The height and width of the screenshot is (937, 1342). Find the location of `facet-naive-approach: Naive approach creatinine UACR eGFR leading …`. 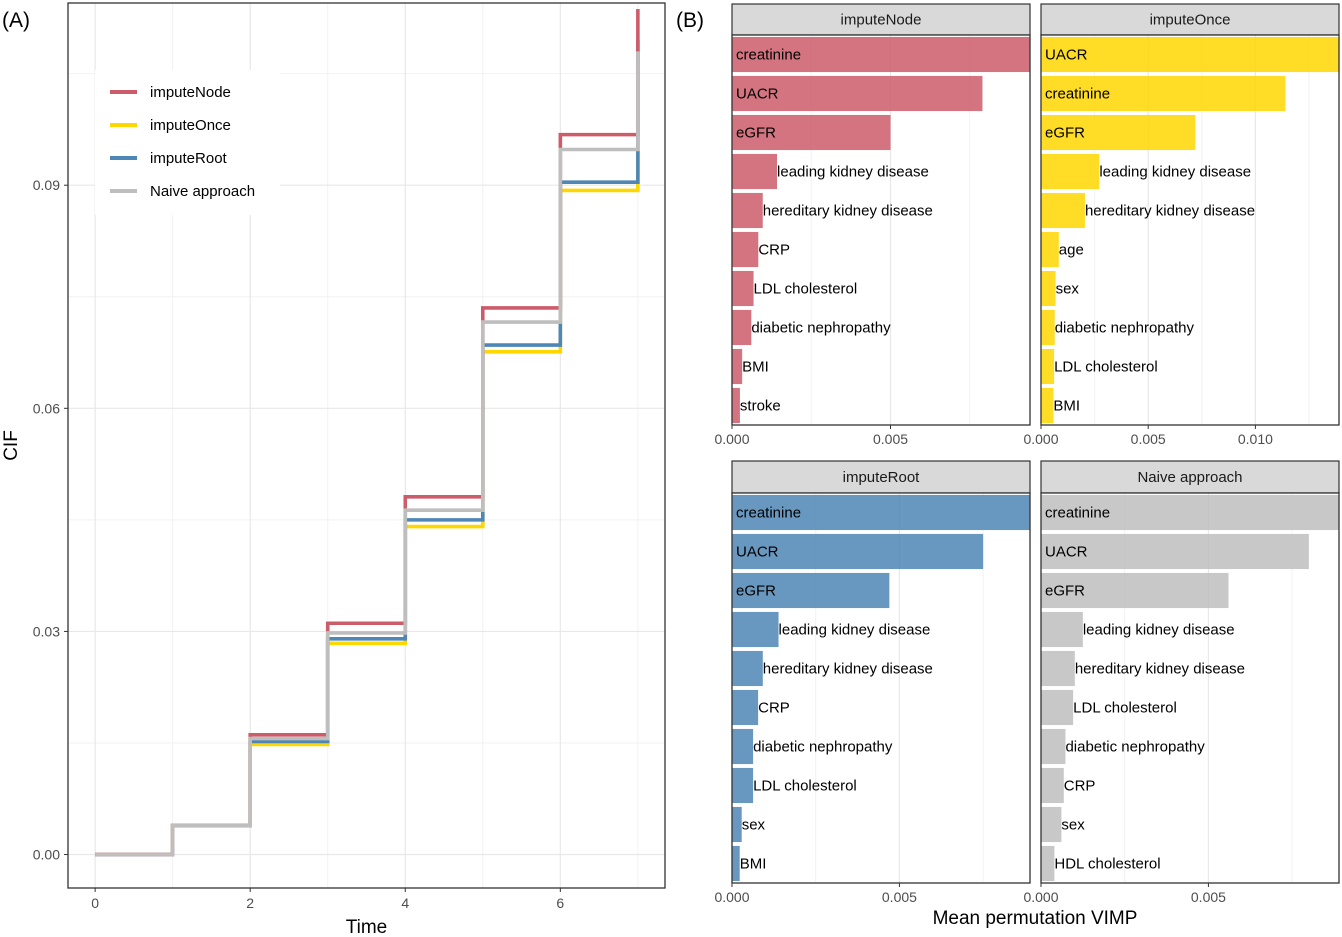

facet-naive-approach: Naive approach creatinine UACR eGFR leading … is located at coordinates (1181, 682).